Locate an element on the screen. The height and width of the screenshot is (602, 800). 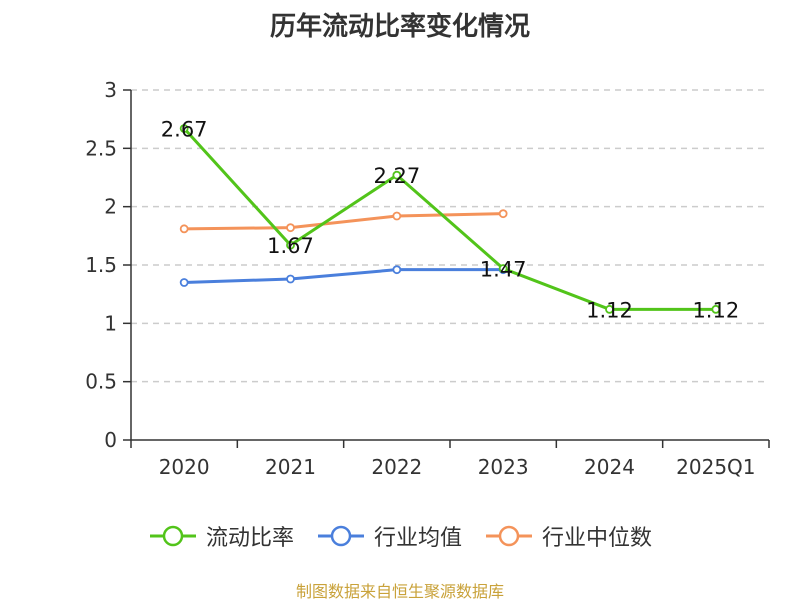
x-tick-label: 2021 is located at coordinates (290, 467).